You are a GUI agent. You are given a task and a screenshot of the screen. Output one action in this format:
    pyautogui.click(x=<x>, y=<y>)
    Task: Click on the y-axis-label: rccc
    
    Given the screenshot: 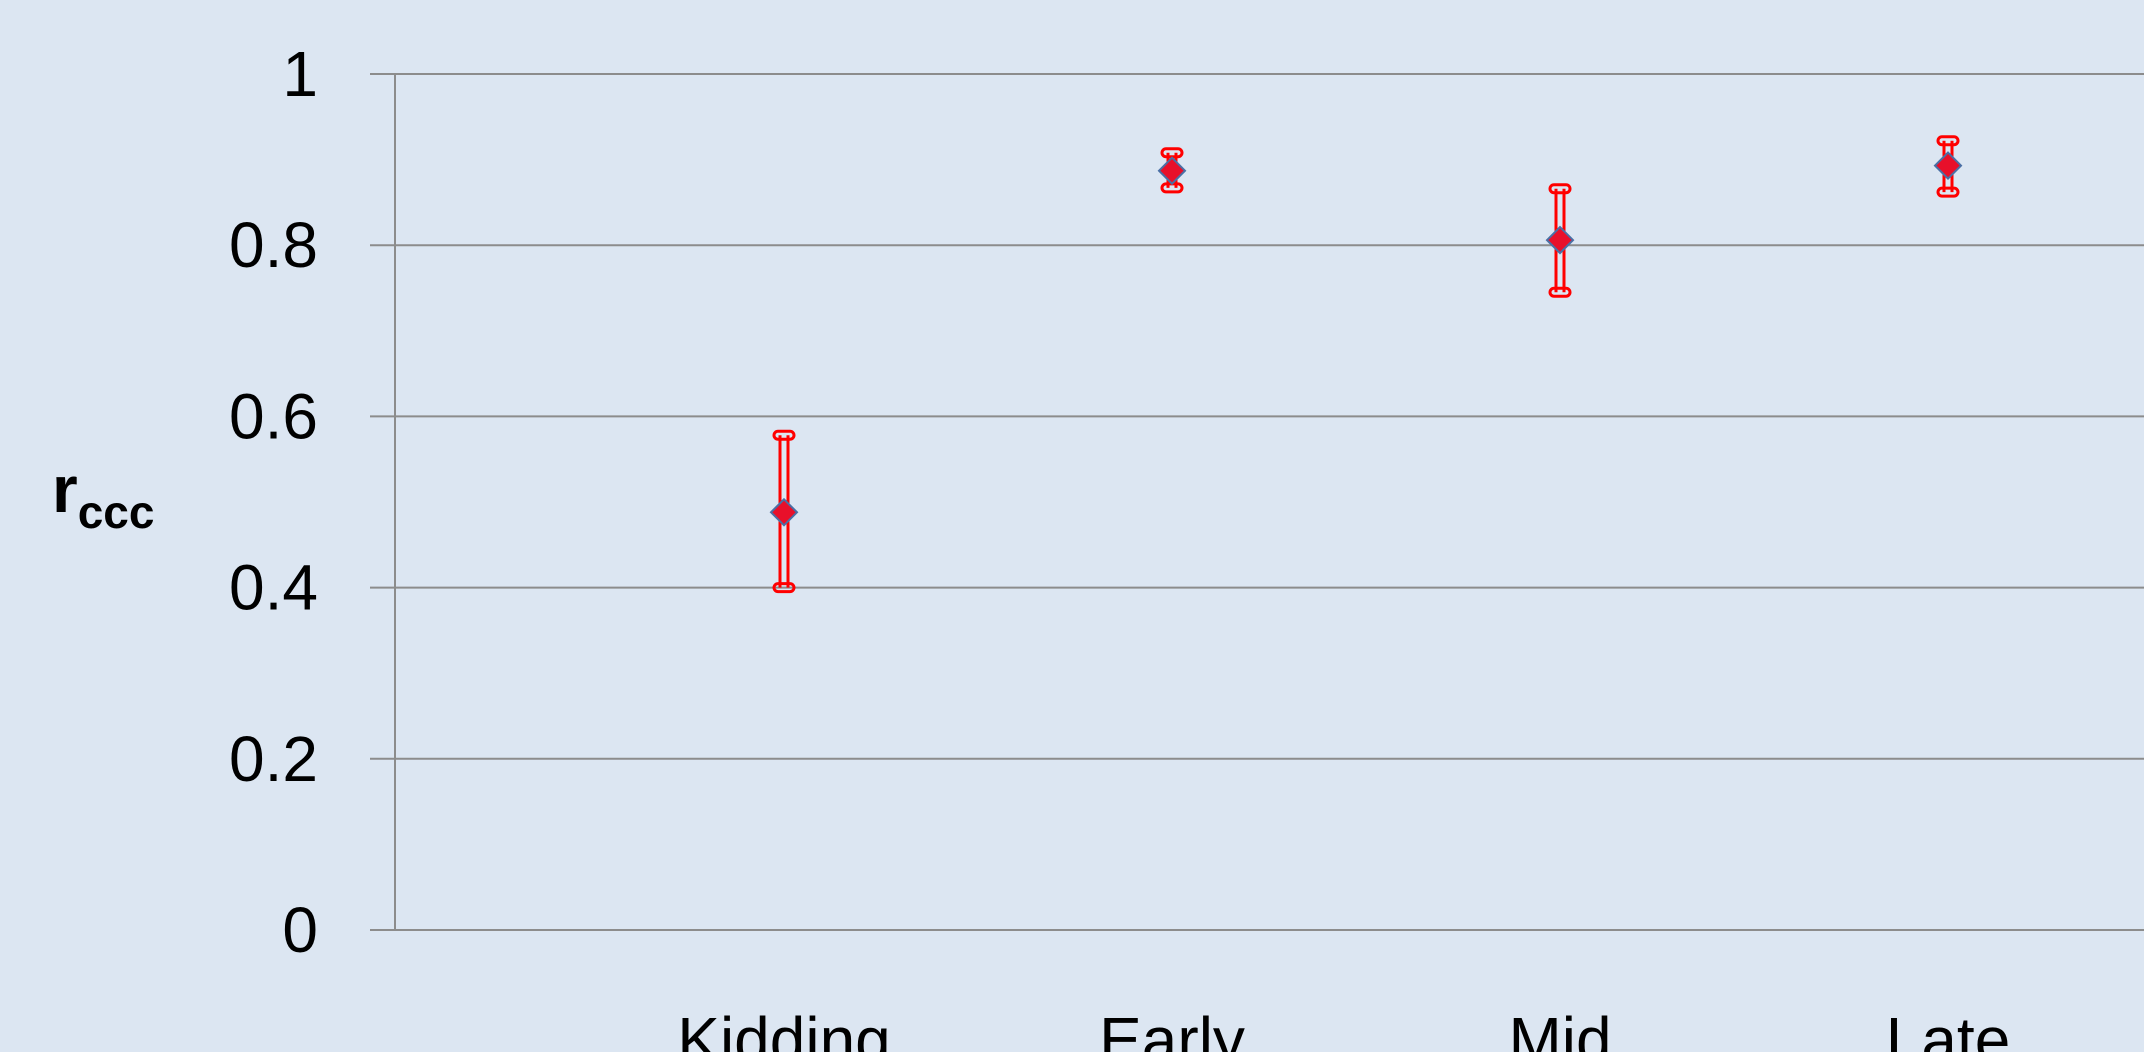 What is the action you would take?
    pyautogui.click(x=103, y=495)
    